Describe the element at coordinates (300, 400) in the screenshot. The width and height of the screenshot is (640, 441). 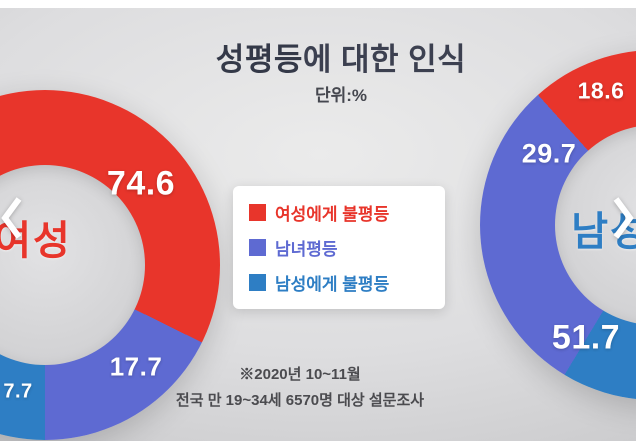
I see `survey-footnote-line2: 전국 만 19~34세 6570명 대상 설문조사` at that location.